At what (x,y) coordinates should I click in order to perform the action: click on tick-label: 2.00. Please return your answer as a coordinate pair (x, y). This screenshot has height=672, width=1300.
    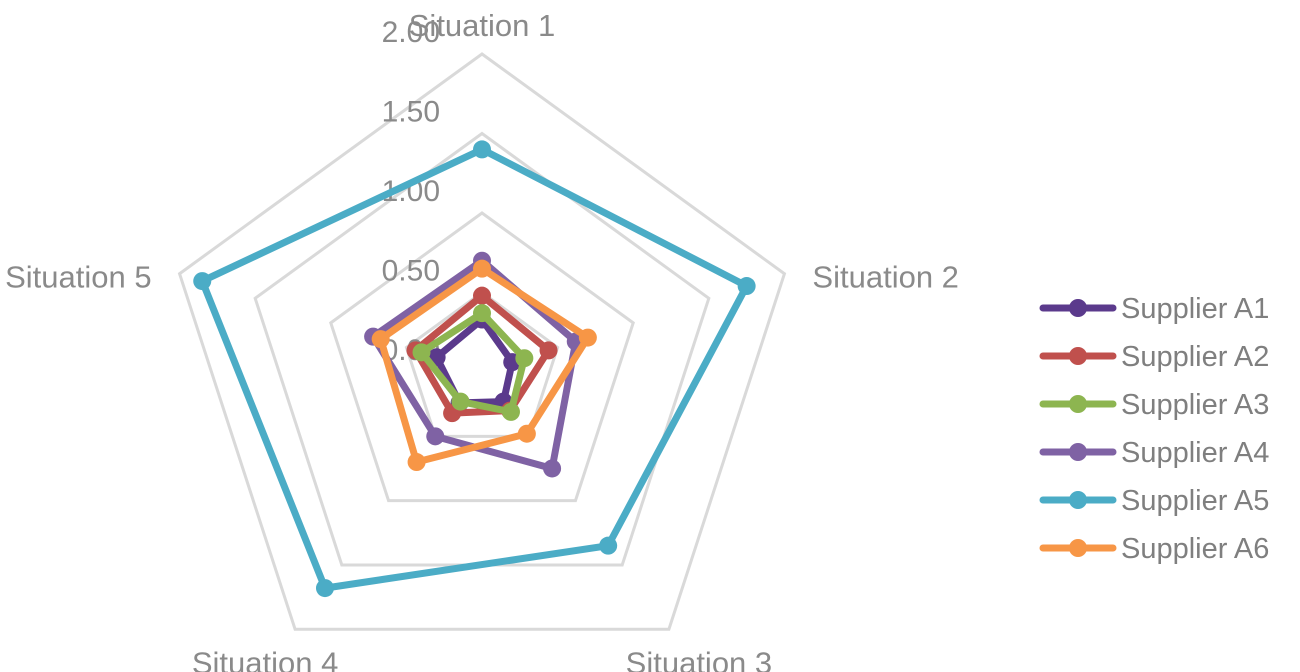
    Looking at the image, I should click on (411, 32).